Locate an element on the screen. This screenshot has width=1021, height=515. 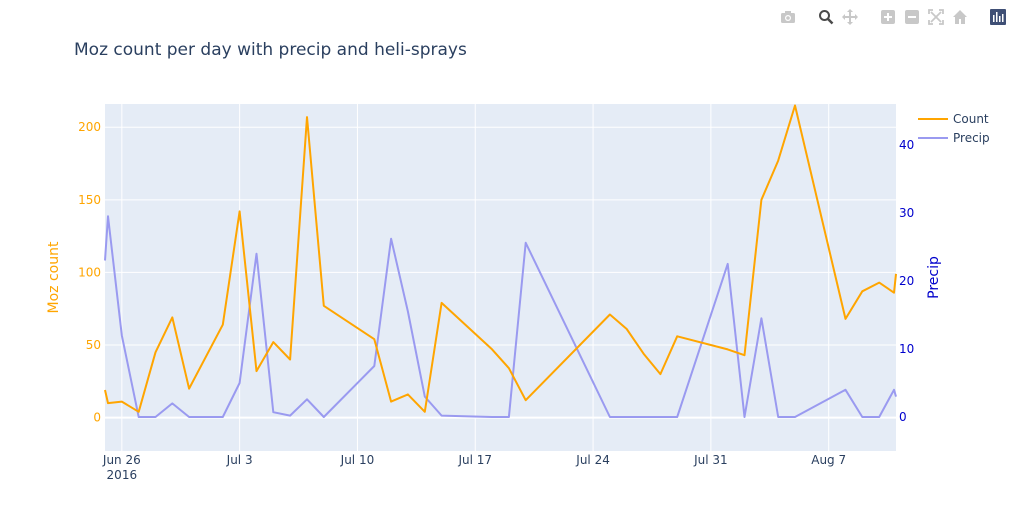
x-tick-label: Jul 24 is located at coordinates (592, 460).